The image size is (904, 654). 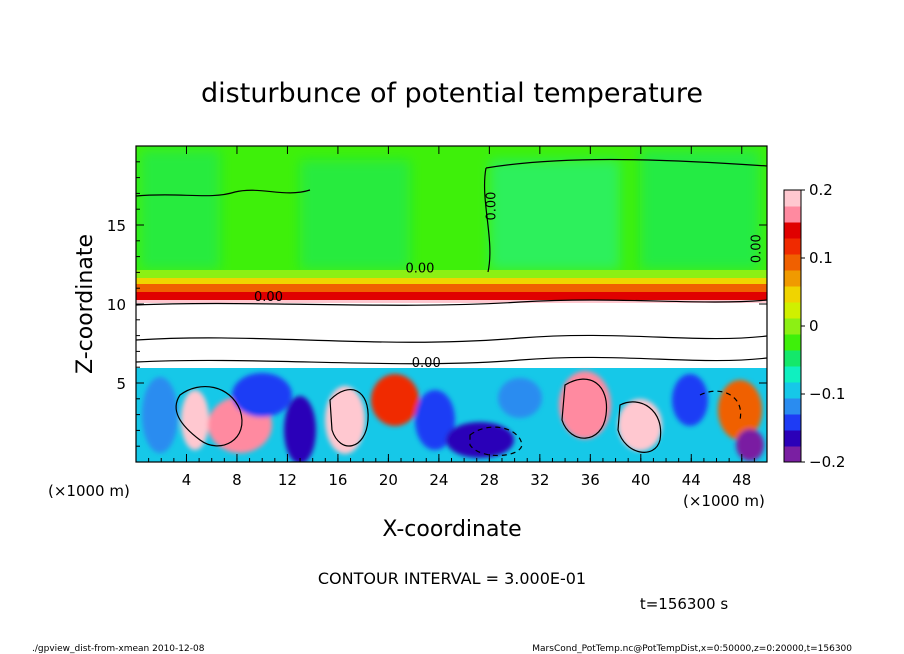 I want to click on x-tick-label: 40, so click(x=640, y=480).